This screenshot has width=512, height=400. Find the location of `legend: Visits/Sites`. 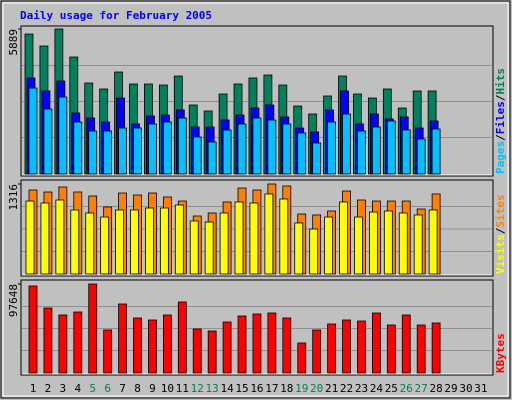

legend: Visits/Sites is located at coordinates (500, 235).